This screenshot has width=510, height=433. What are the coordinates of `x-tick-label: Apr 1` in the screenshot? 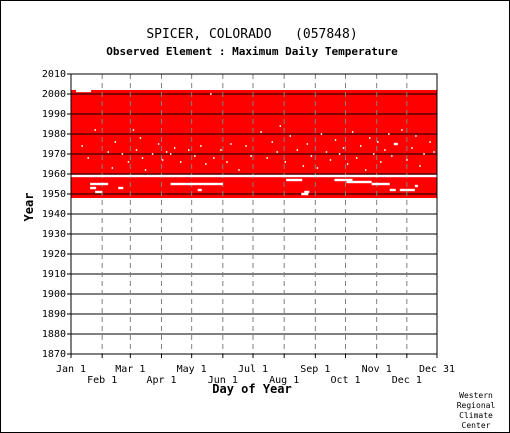 It's located at (161, 380).